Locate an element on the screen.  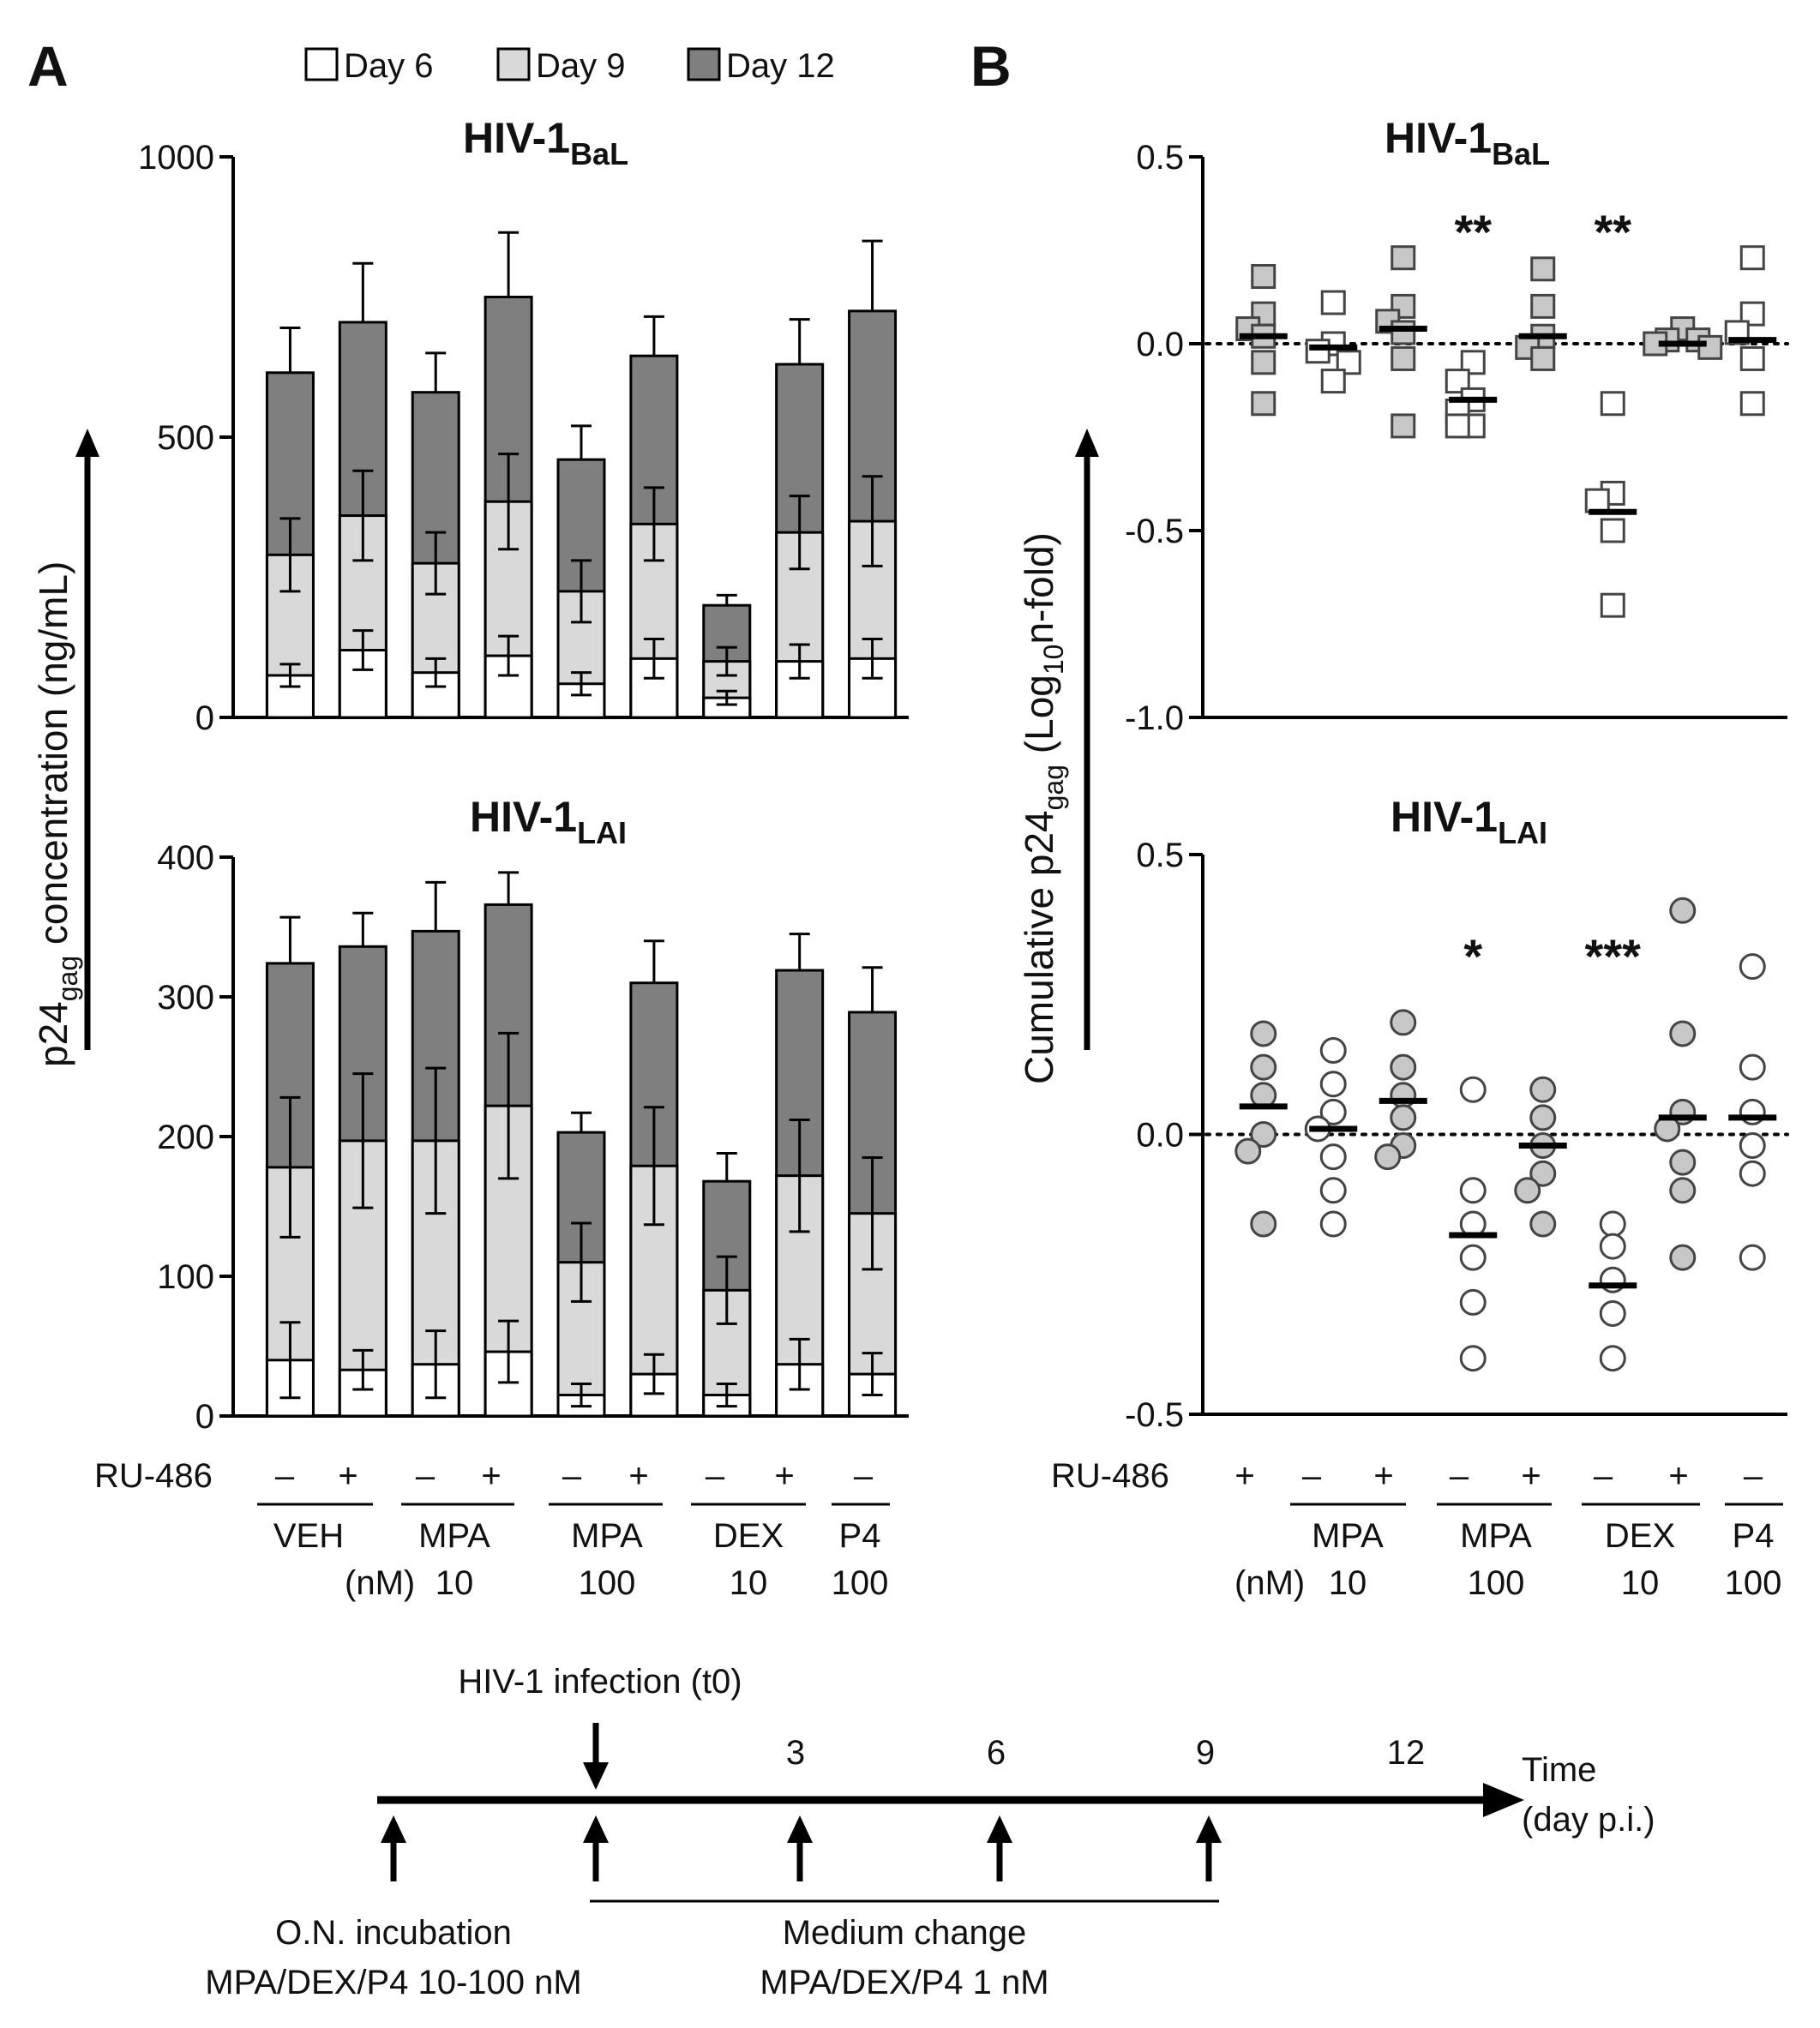
y-tick-label: 1000 is located at coordinates (176, 158).